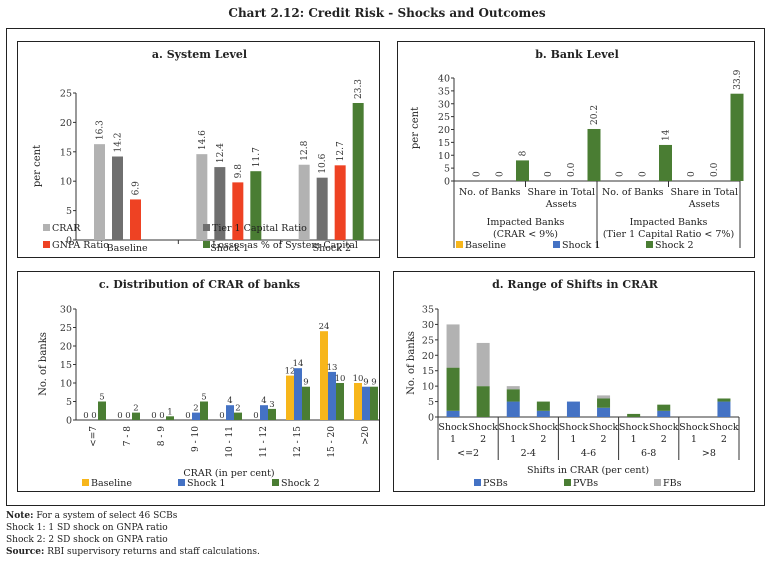 This screenshot has width=774, height=561. Describe the element at coordinates (271, 405) in the screenshot. I see `data-label: 3` at that location.